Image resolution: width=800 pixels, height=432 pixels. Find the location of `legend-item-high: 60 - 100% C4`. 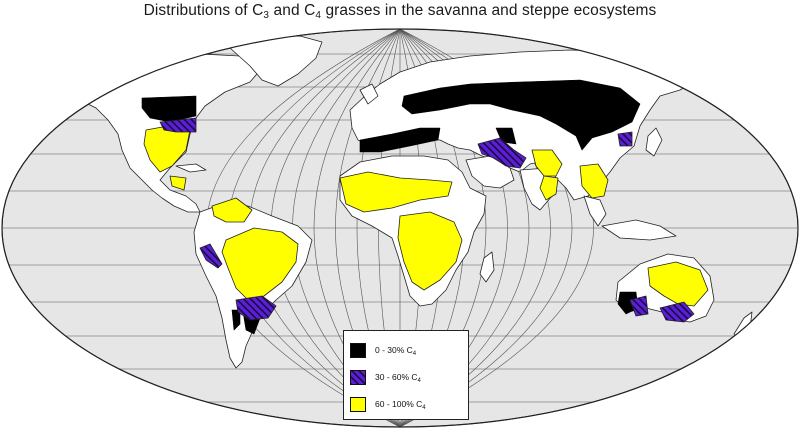

legend-item-high: 60 - 100% C4 is located at coordinates (388, 404).